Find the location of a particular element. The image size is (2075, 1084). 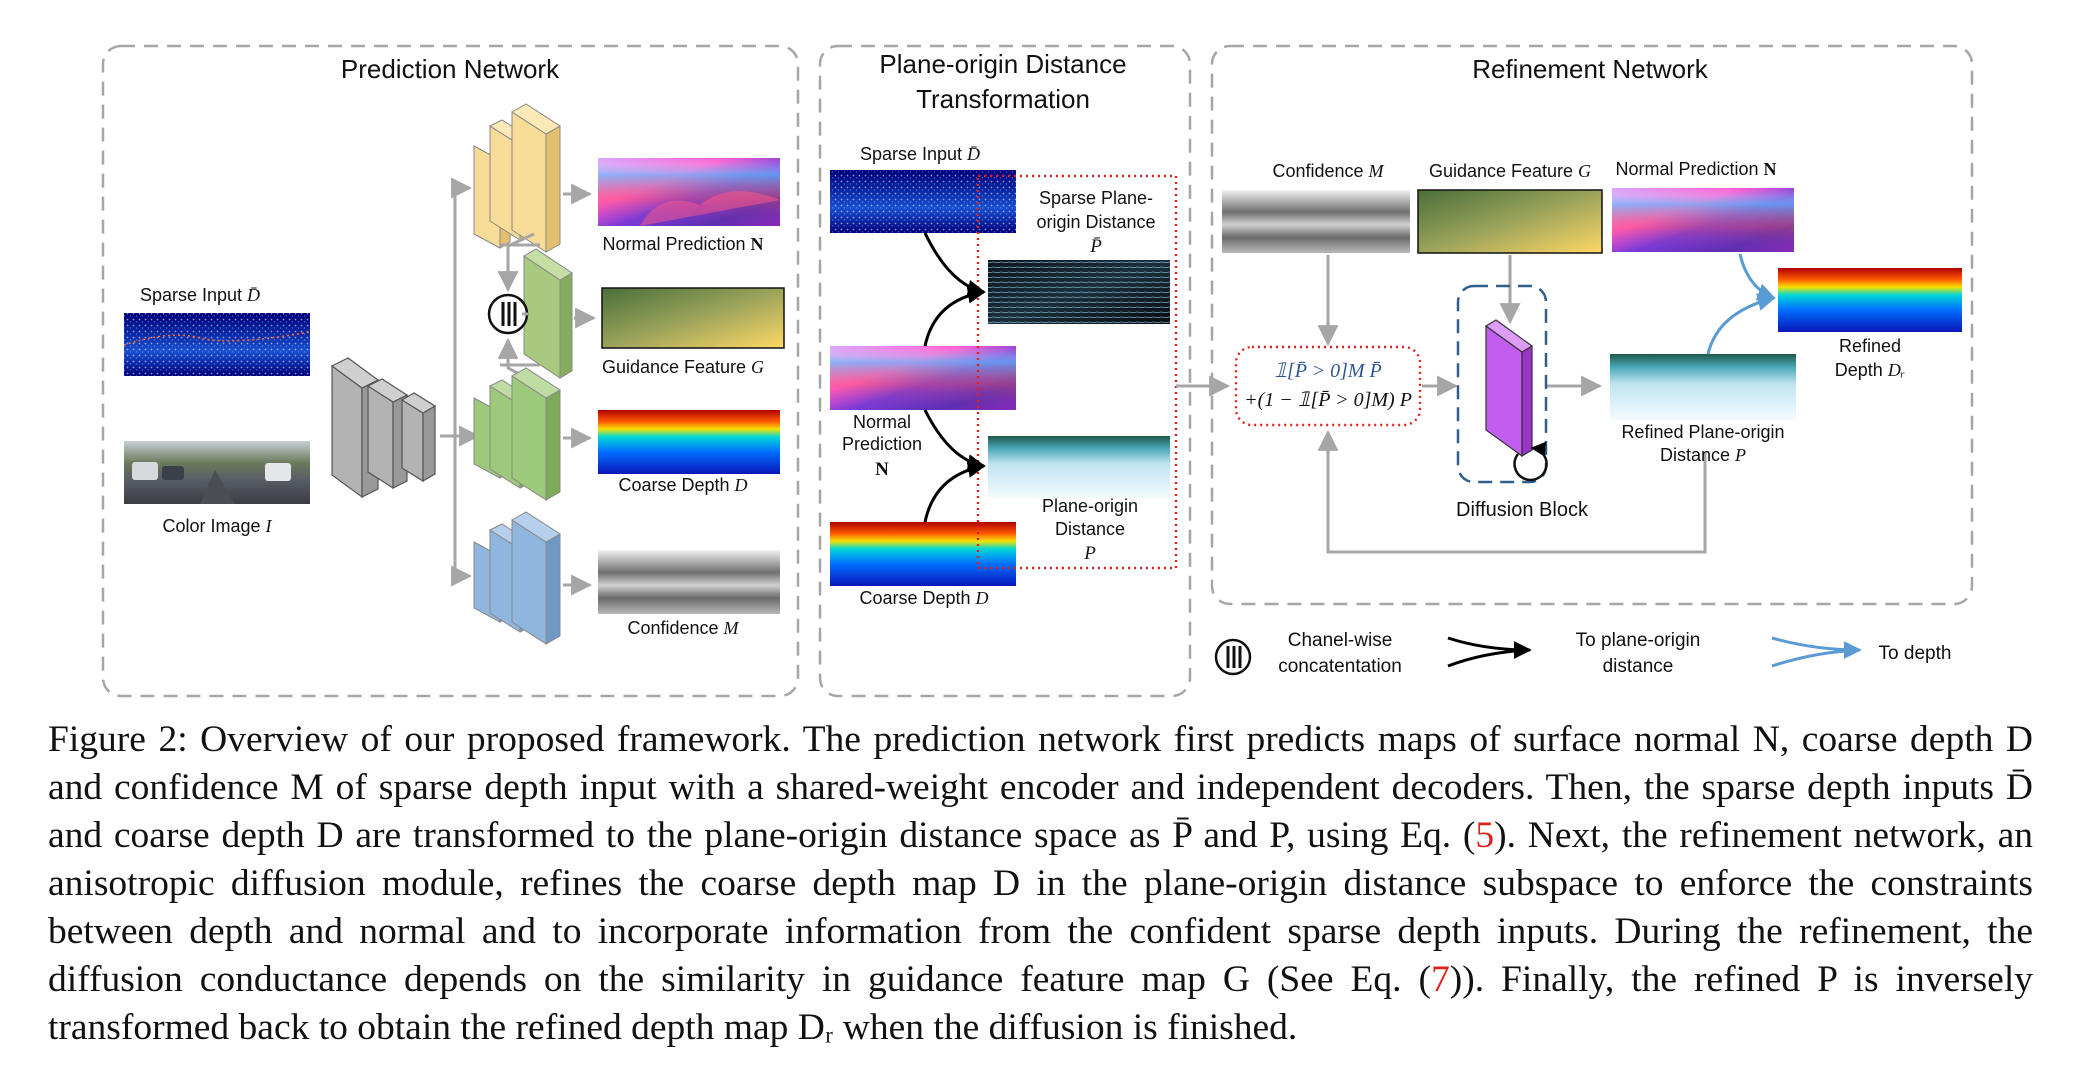

diffusion-loop-arrow is located at coordinates (1530, 461).